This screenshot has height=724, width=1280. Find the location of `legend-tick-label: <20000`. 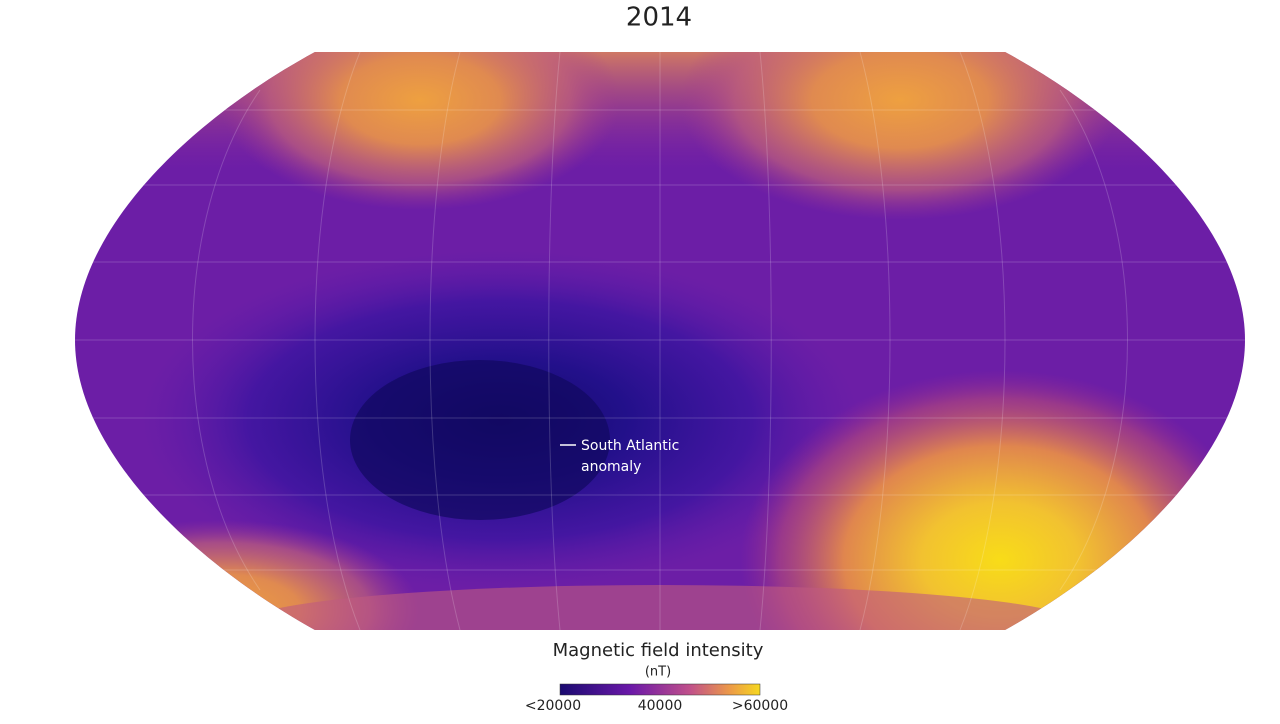

legend-tick-label: <20000 is located at coordinates (553, 706).